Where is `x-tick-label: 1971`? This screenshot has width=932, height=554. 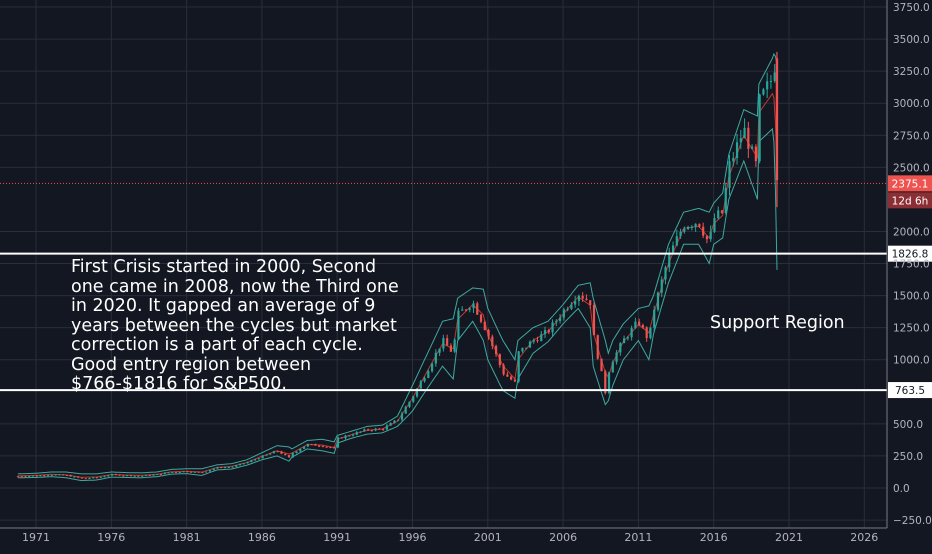 x-tick-label: 1971 is located at coordinates (36, 537).